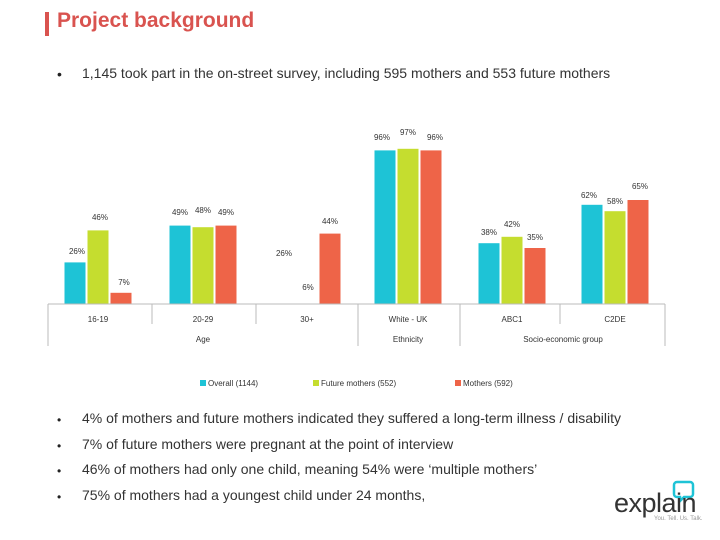 The width and height of the screenshot is (720, 540). What do you see at coordinates (307, 319) in the screenshot?
I see `tick-label-30+: 30+` at bounding box center [307, 319].